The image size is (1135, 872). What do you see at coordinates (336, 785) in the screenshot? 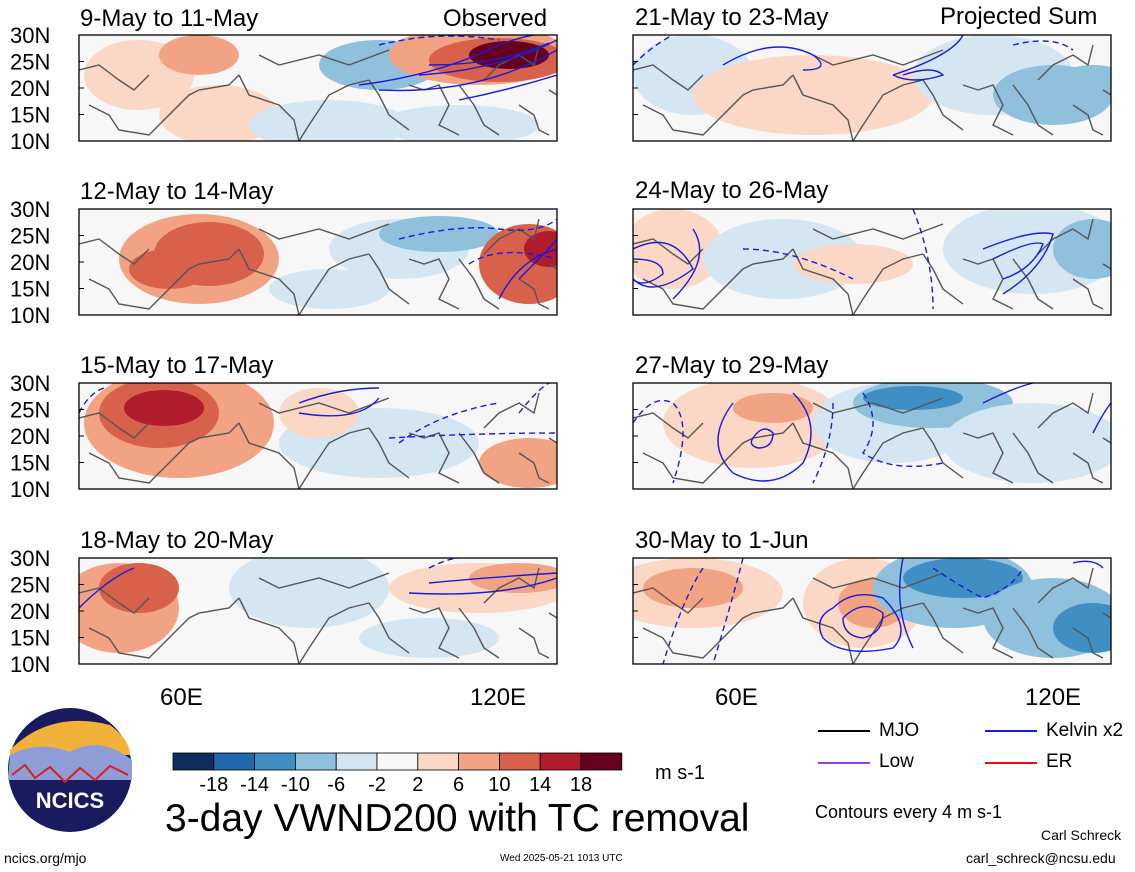
I see `colorbar-tick-label: -6` at bounding box center [336, 785].